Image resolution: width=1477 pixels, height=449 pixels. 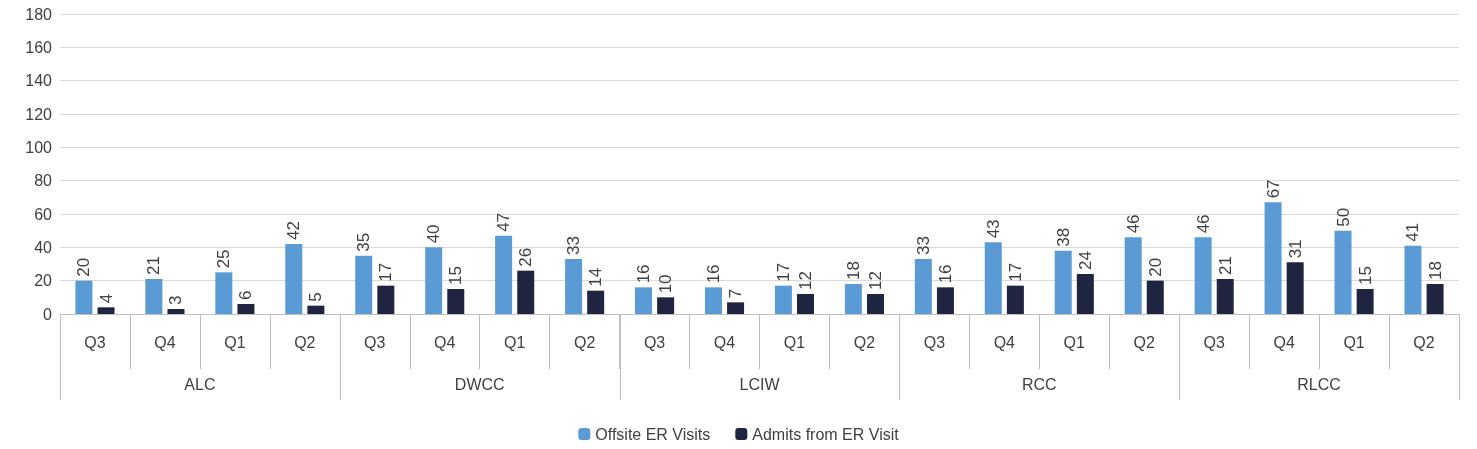 I want to click on data-label: 6, so click(x=246, y=295).